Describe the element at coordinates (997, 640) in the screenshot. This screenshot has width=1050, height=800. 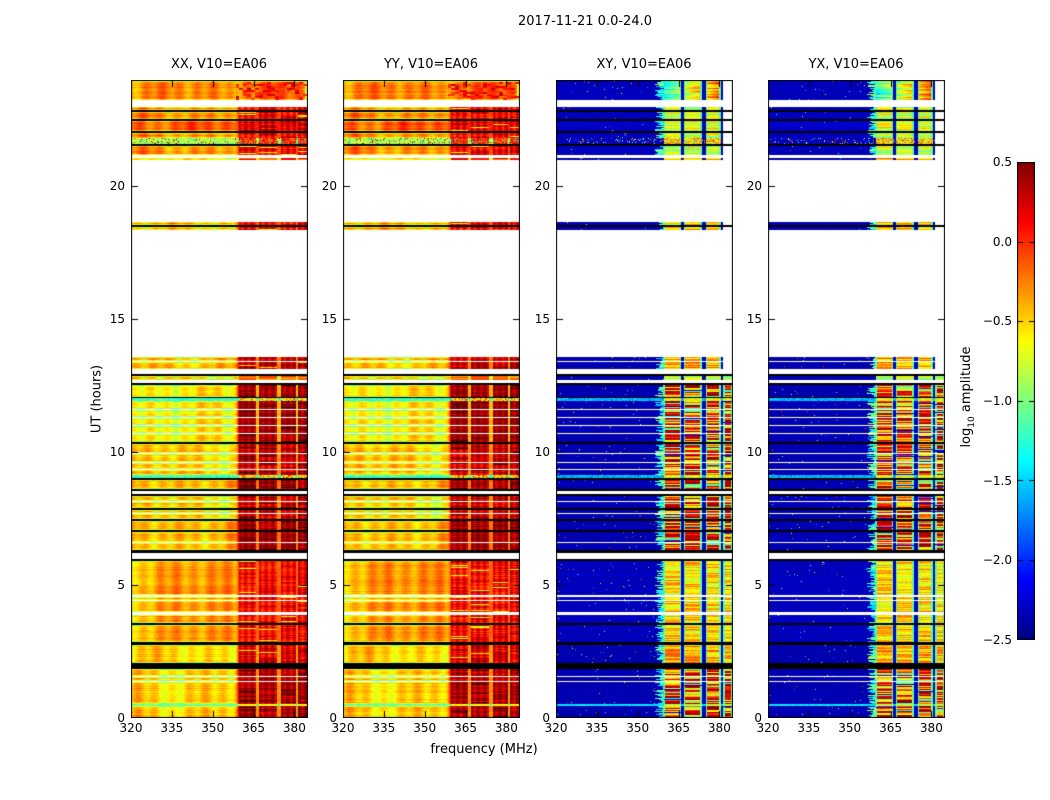
I see `colorbar-tick-label: −2.5` at that location.